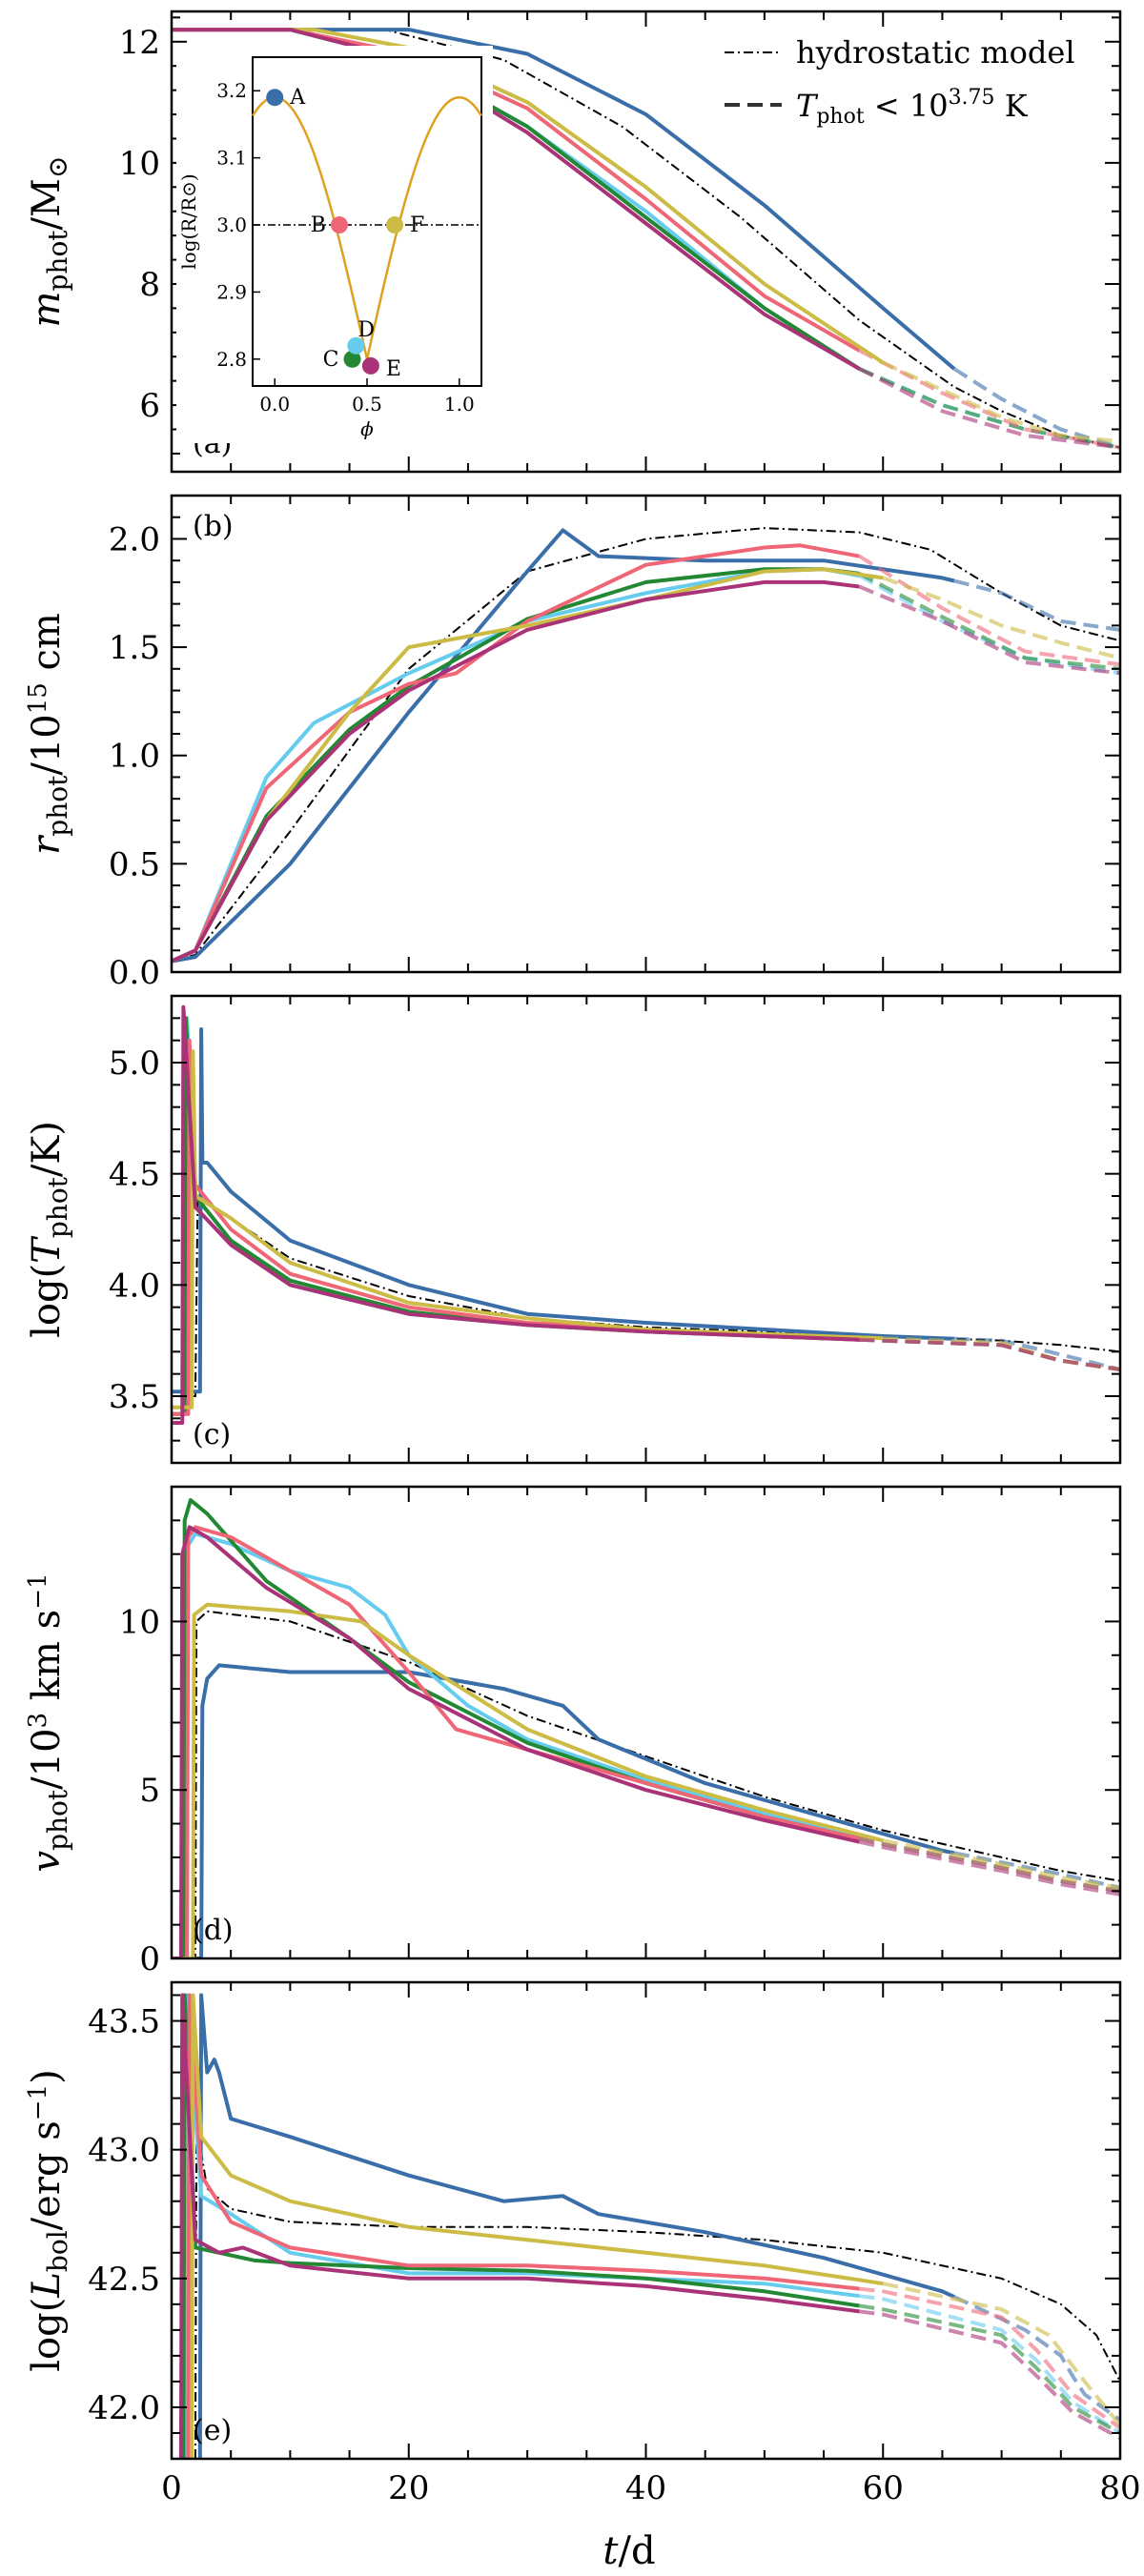 Image resolution: width=1144 pixels, height=2576 pixels. What do you see at coordinates (139, 164) in the screenshot?
I see `y-tick-label: 10` at bounding box center [139, 164].